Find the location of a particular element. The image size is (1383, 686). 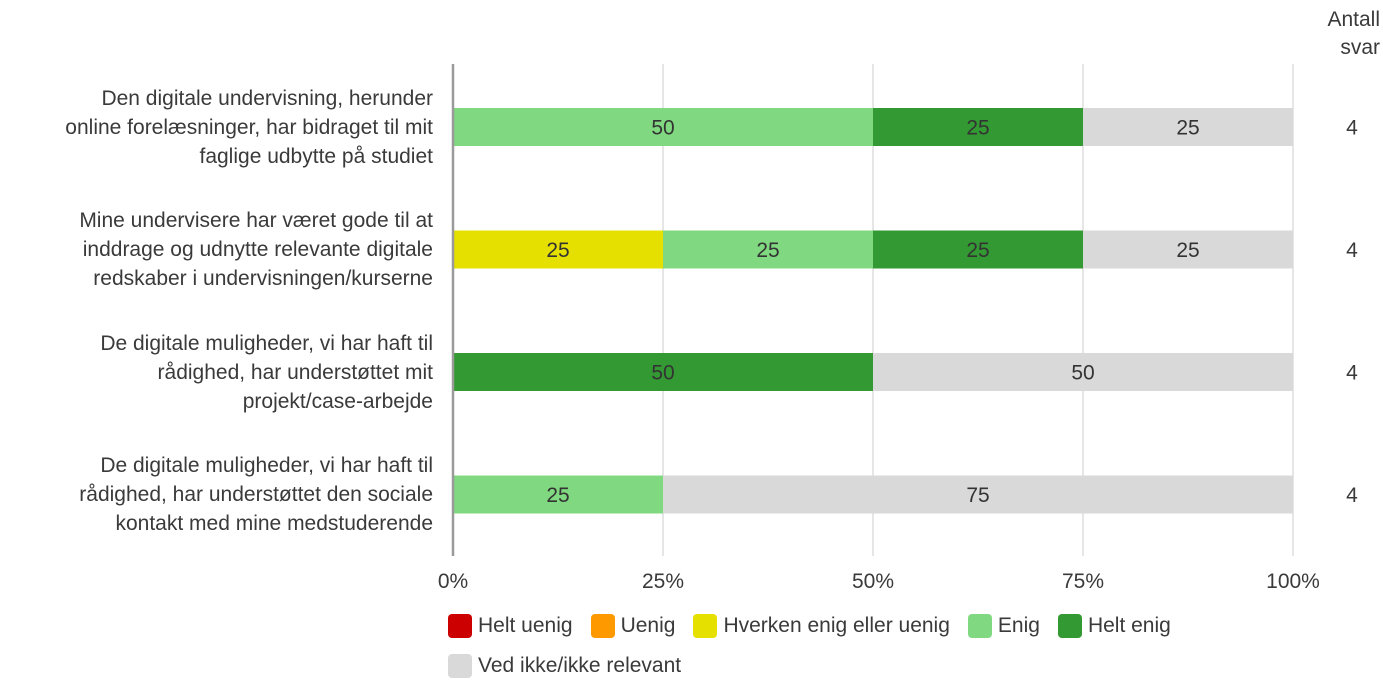

legend-label-ved-ikke: Ved ikke/ikke relevant is located at coordinates (580, 665).